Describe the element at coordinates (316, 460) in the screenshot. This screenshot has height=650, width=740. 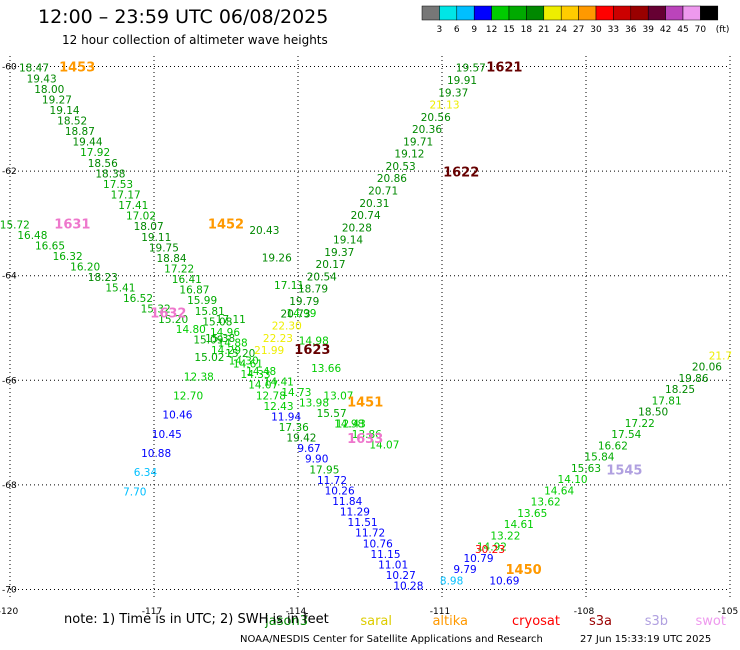
I see `wave-height-value: 9.90` at that location.